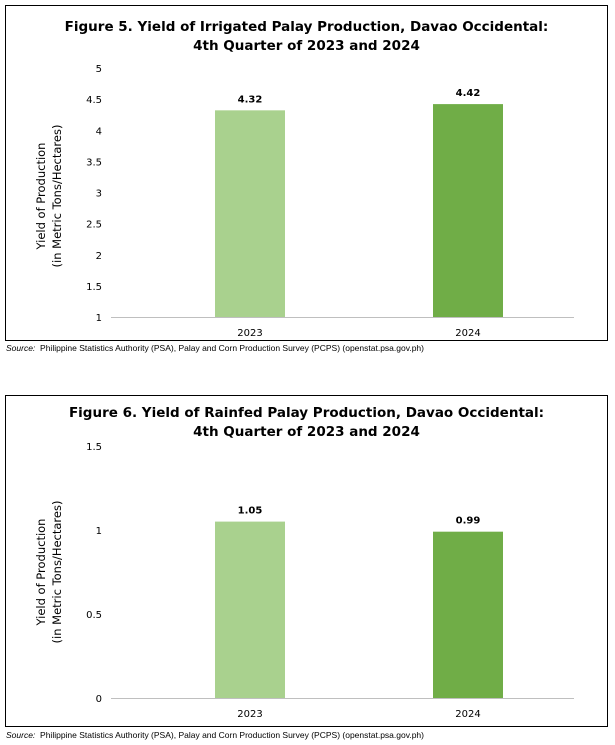  Describe the element at coordinates (94, 162) in the screenshot. I see `y-tick-label: 3.5` at that location.